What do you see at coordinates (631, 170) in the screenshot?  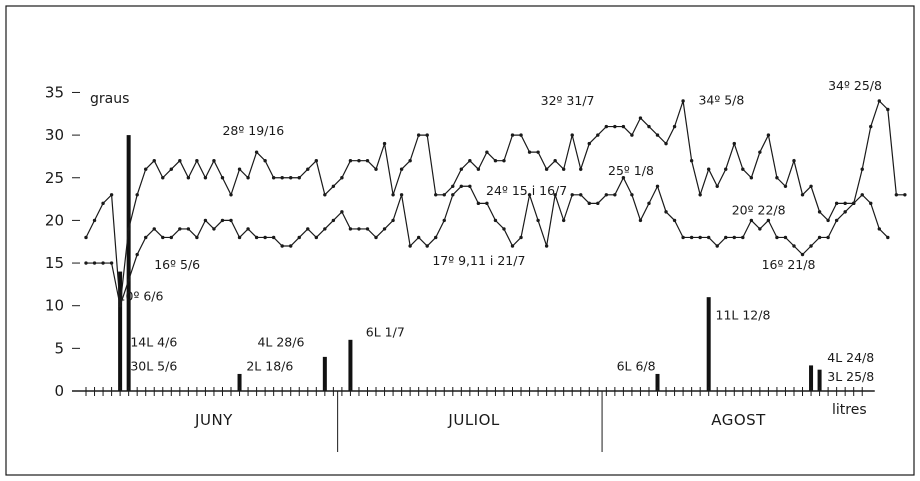 I see `annotation-label: 25º 1/8` at bounding box center [631, 170].